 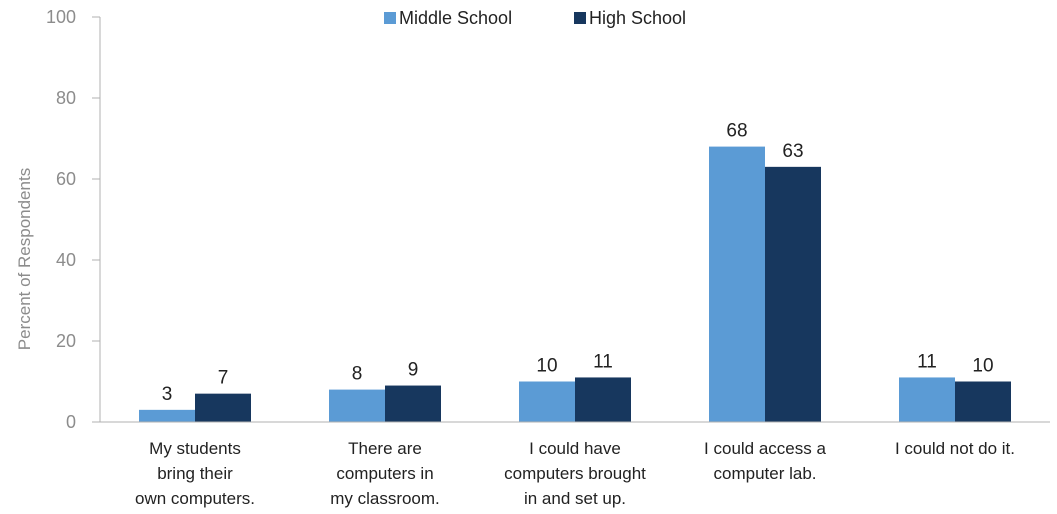 What do you see at coordinates (357, 374) in the screenshot?
I see `data-label: 8` at bounding box center [357, 374].